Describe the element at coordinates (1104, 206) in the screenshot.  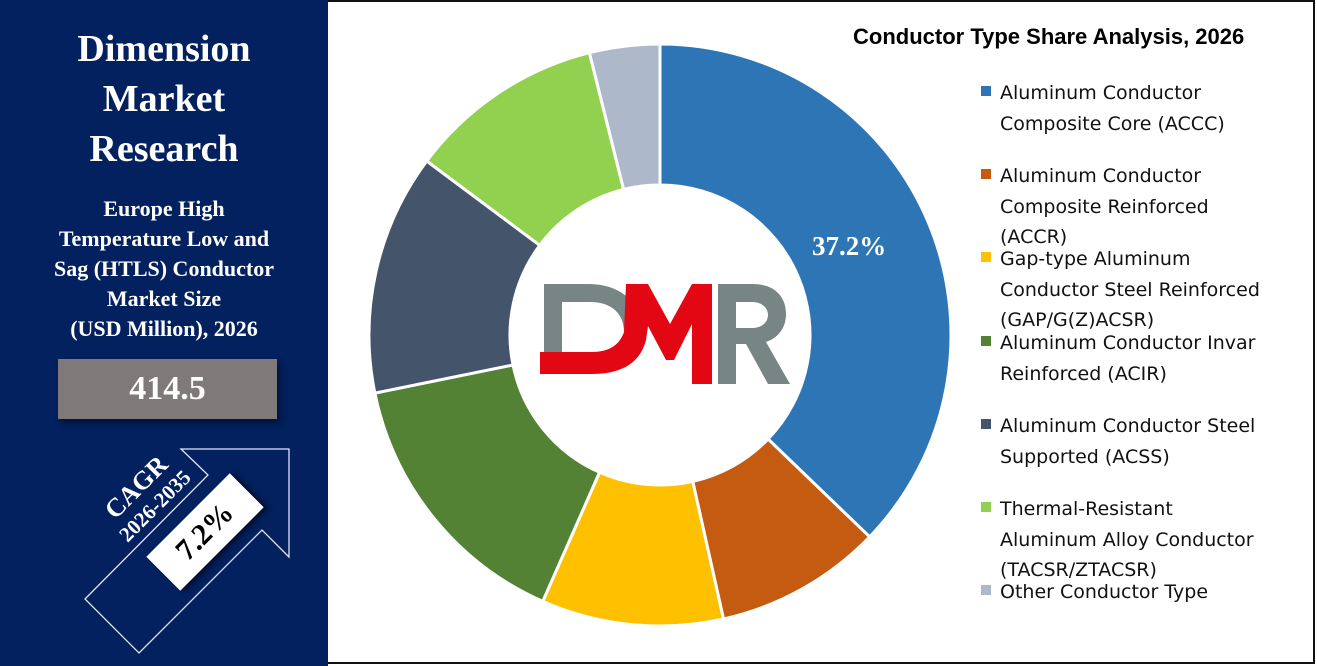
I see `legend-label: Composite Reinforced` at that location.